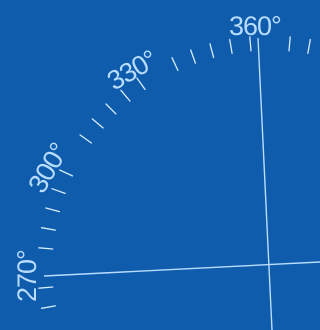 This screenshot has width=320, height=330. What do you see at coordinates (132, 70) in the screenshot?
I see `degree-label-330: 330°` at bounding box center [132, 70].